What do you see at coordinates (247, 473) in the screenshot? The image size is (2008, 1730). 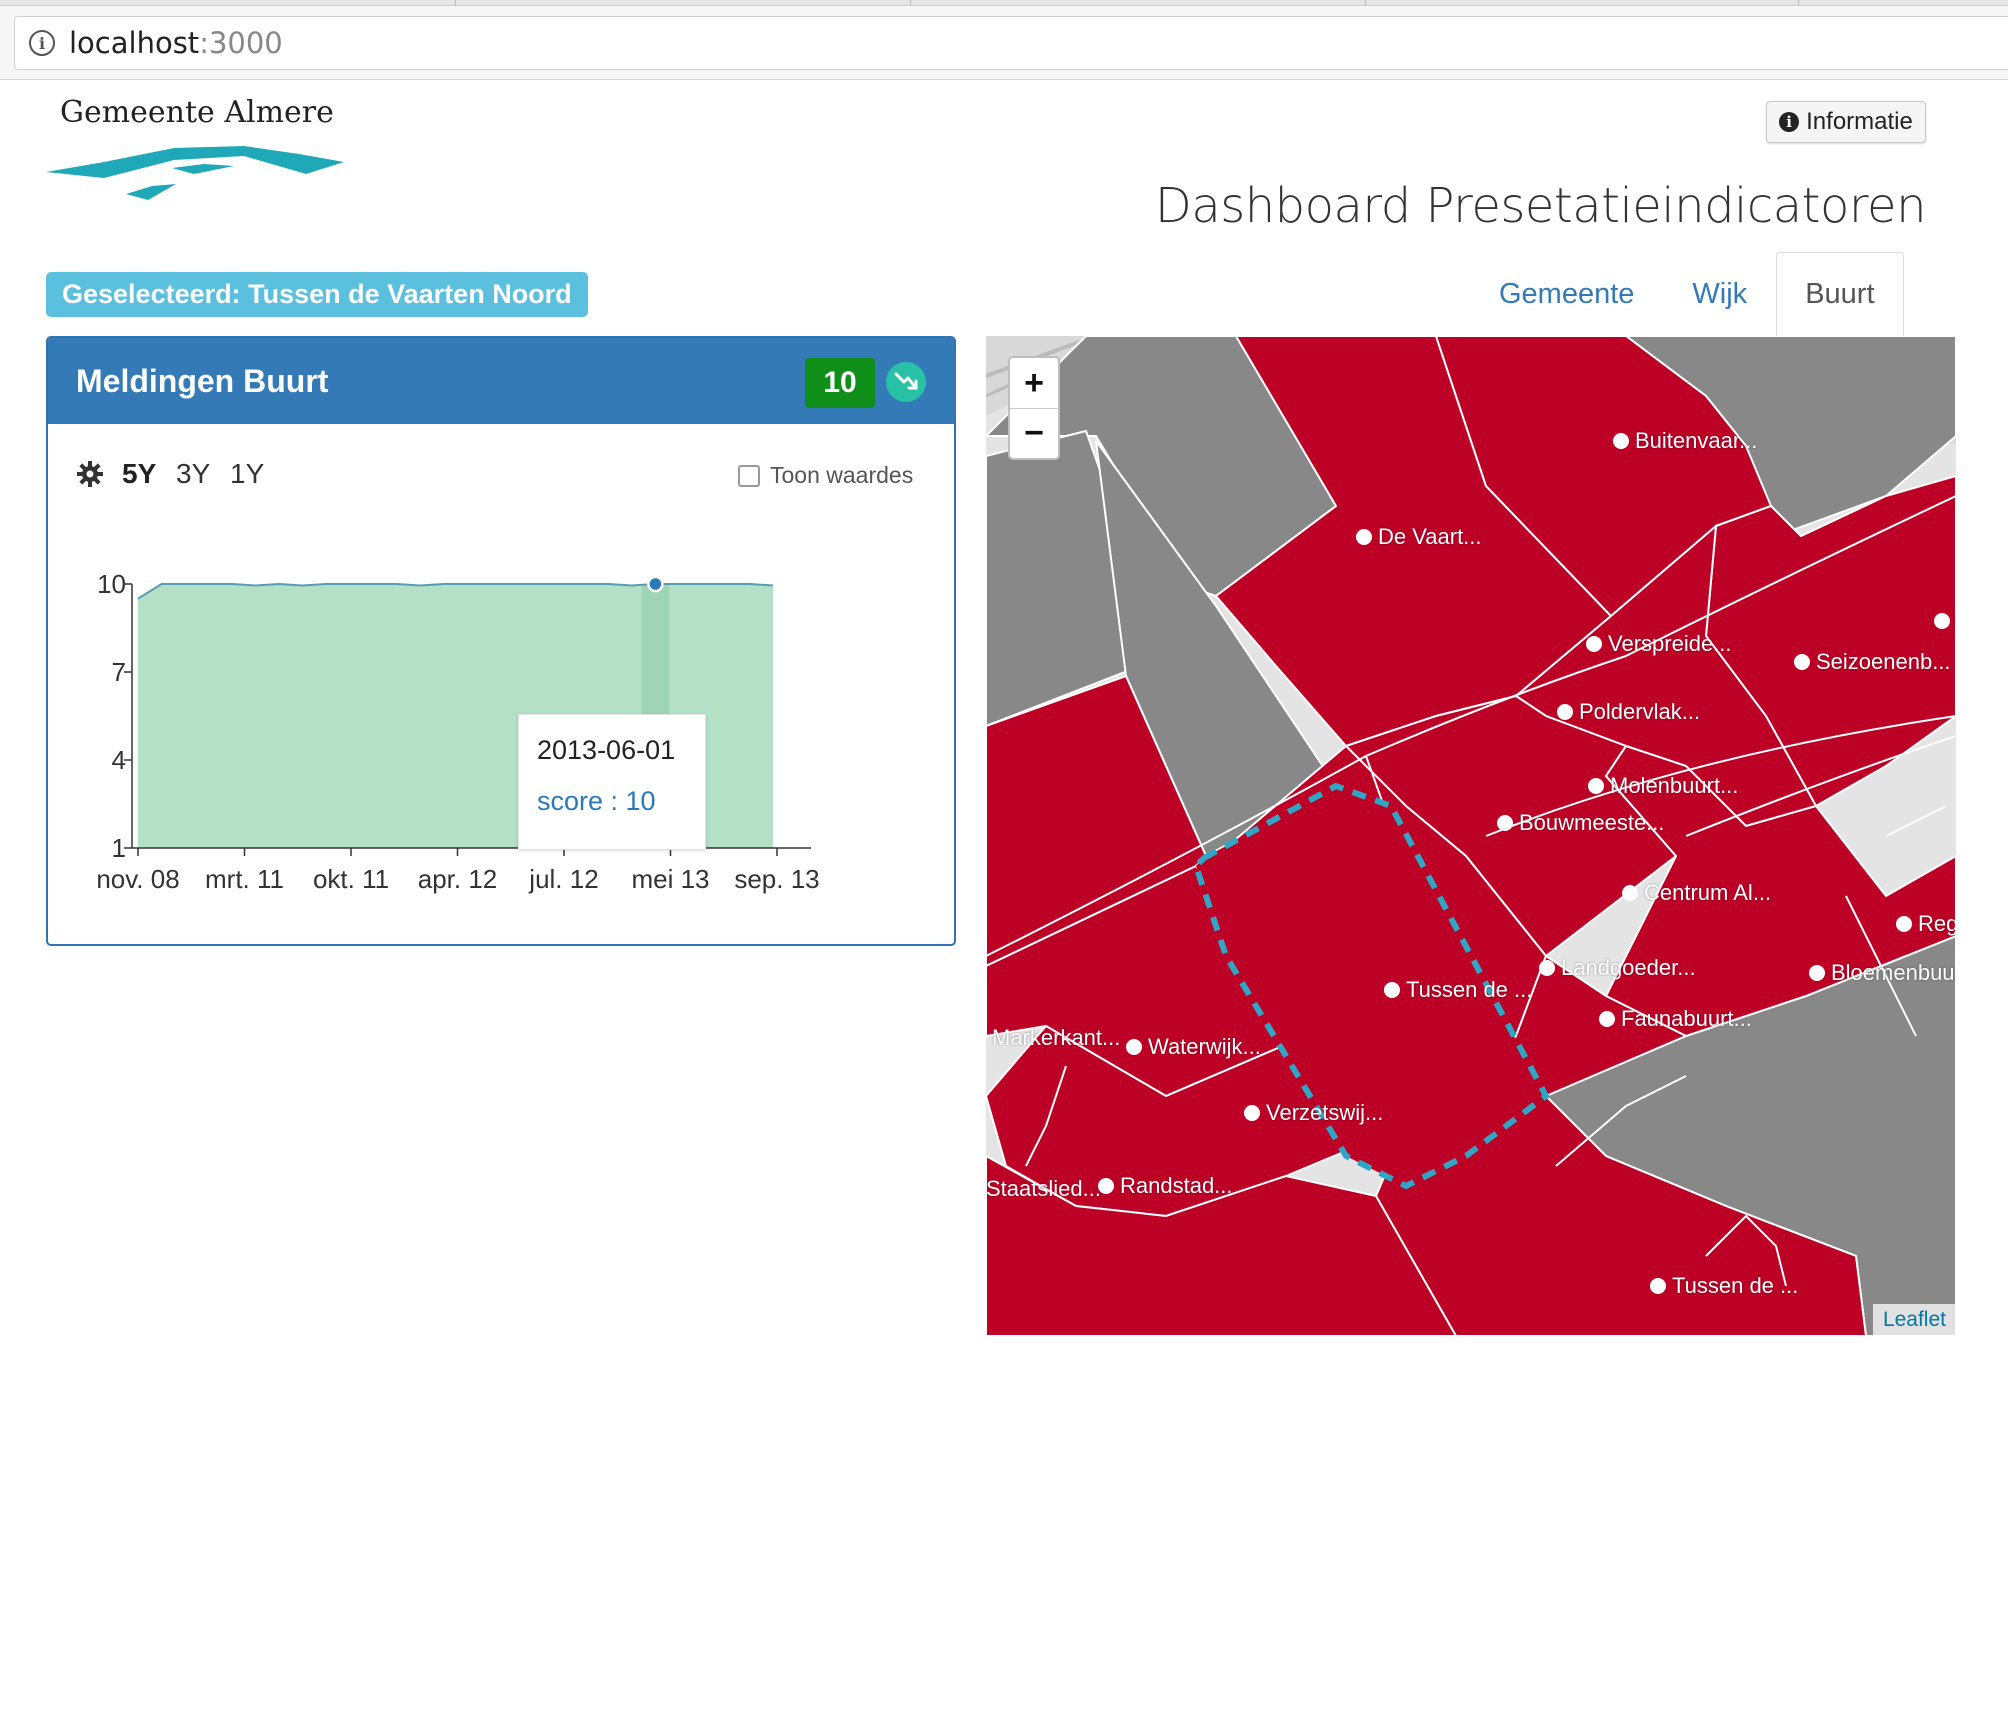 I see `range-1y: 1Y` at bounding box center [247, 473].